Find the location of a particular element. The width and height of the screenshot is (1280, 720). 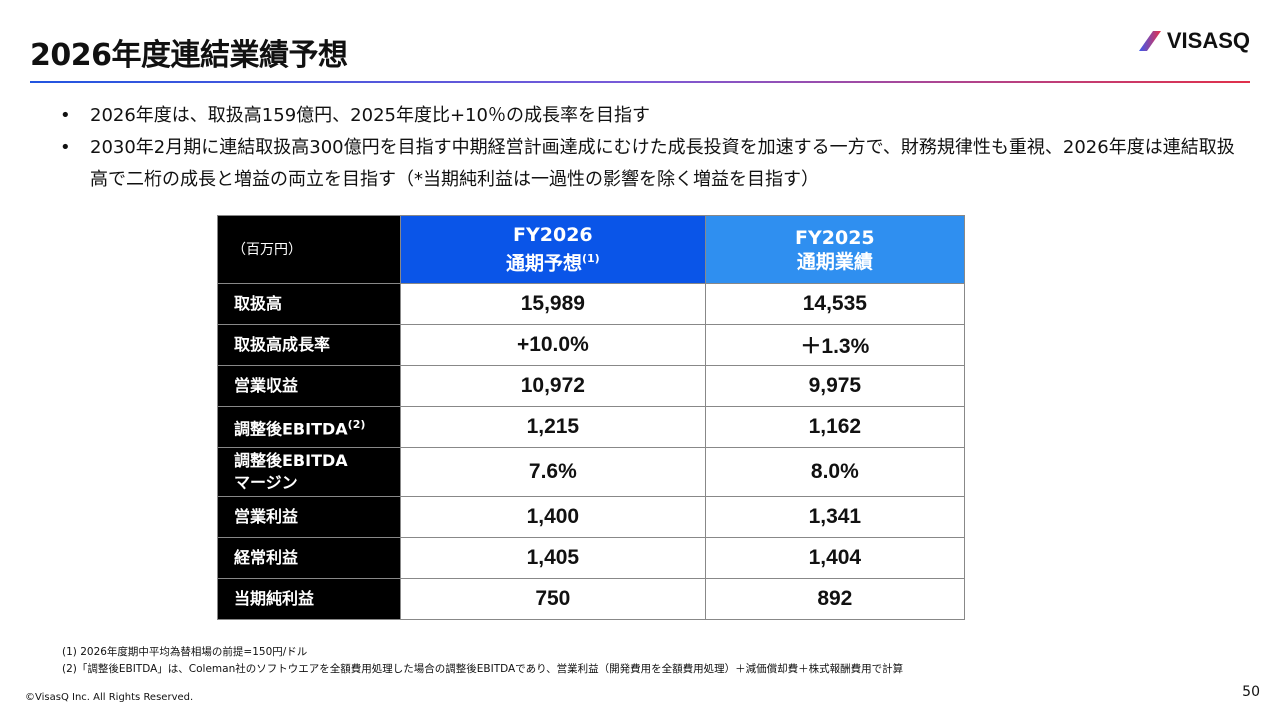

column-header: FY2025 通期業績 is located at coordinates (835, 249).